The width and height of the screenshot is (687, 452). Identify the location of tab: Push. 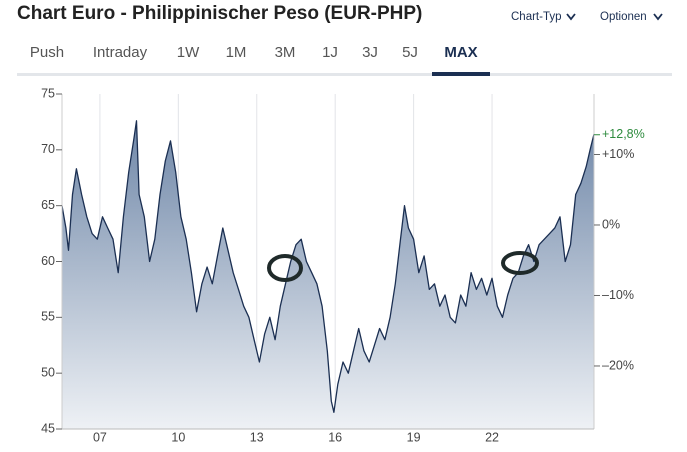
(47, 52).